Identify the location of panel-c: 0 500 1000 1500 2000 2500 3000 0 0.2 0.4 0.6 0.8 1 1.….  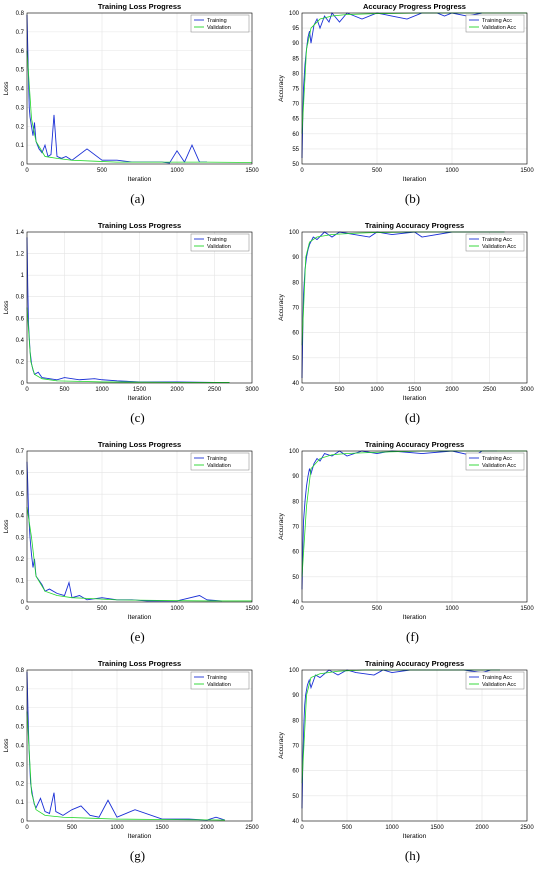
(137, 327).